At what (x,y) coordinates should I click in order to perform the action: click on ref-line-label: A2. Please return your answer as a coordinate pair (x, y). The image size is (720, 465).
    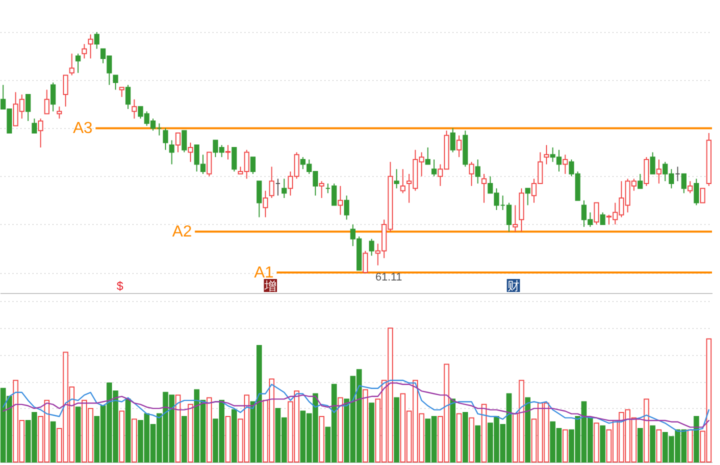
    Looking at the image, I should click on (182, 232).